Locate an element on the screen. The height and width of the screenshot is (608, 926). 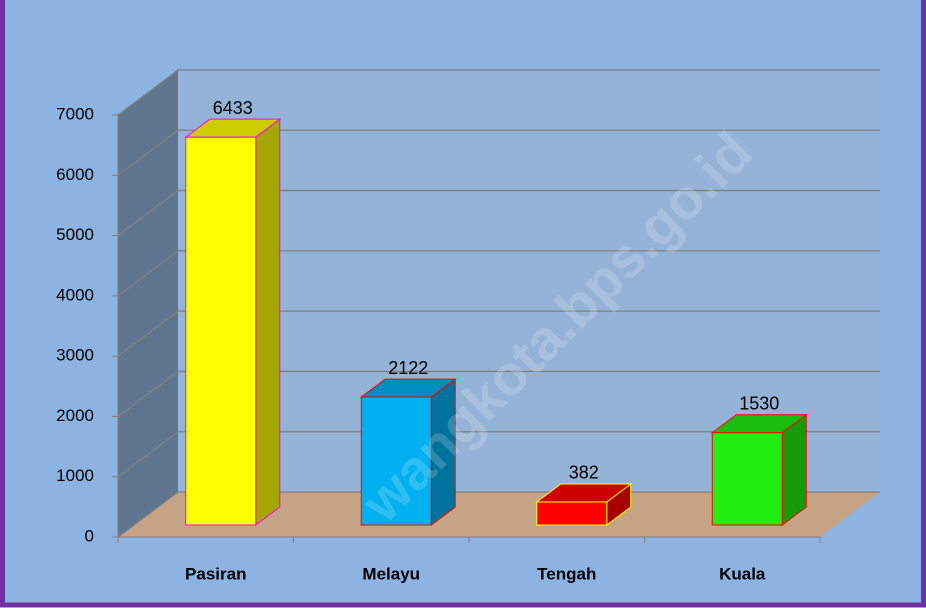
value-label: 2122 is located at coordinates (408, 368).